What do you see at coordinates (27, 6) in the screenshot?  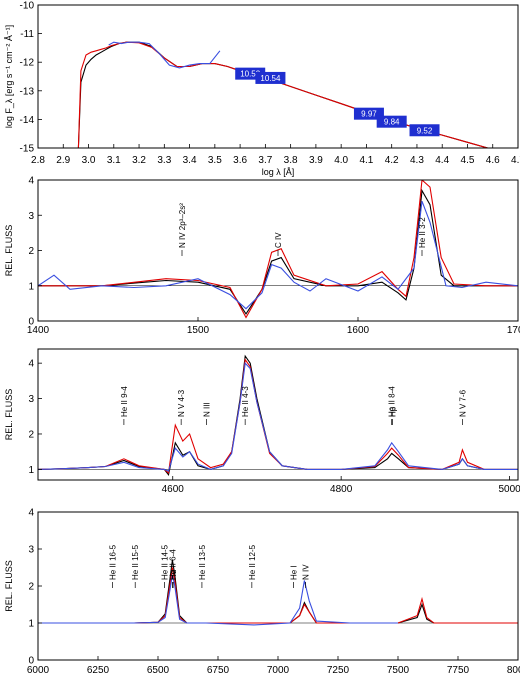 I see `y-tick-label: -10` at bounding box center [27, 6].